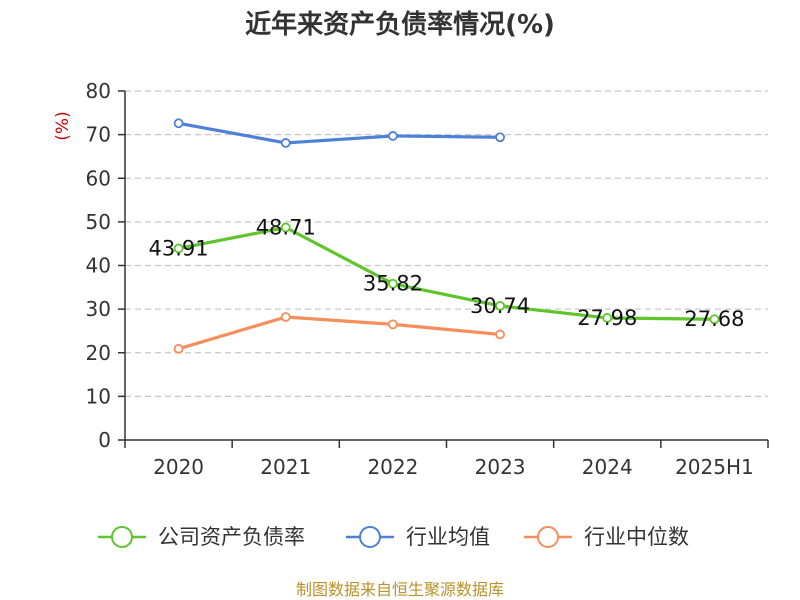 This screenshot has height=600, width=800. I want to click on y-tick-label: 60, so click(98, 178).